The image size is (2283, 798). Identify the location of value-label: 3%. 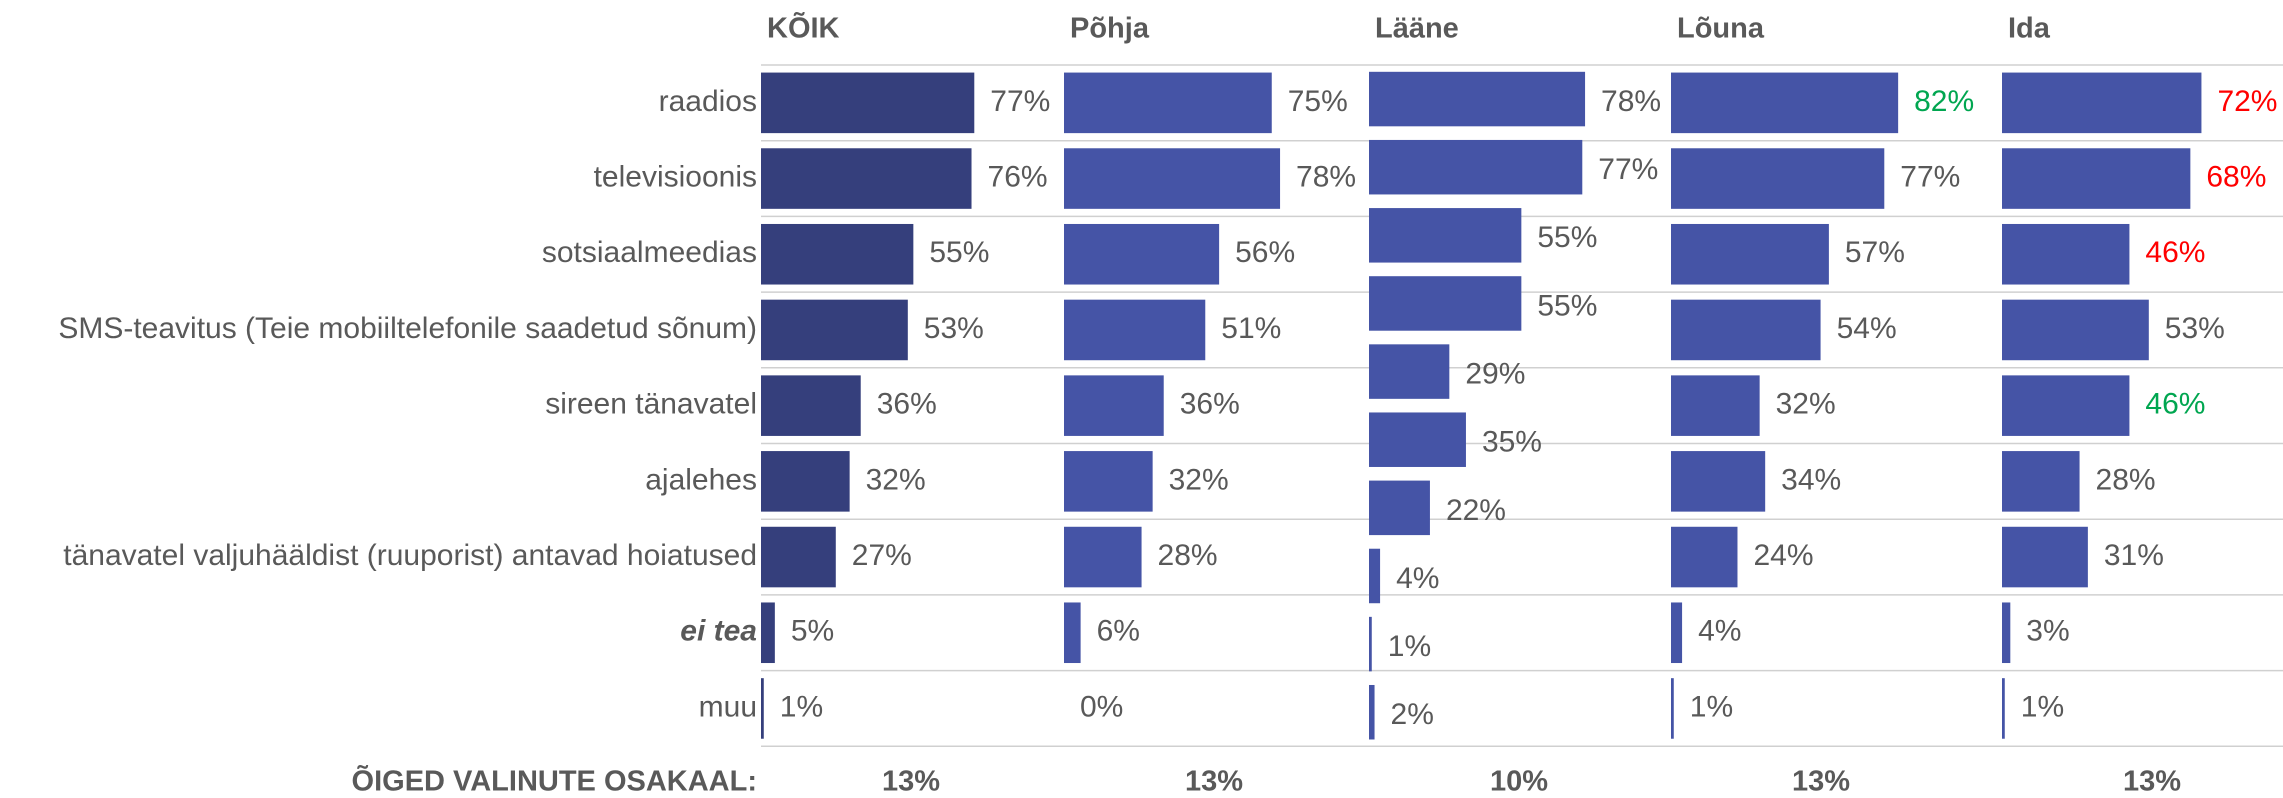
(2047, 631).